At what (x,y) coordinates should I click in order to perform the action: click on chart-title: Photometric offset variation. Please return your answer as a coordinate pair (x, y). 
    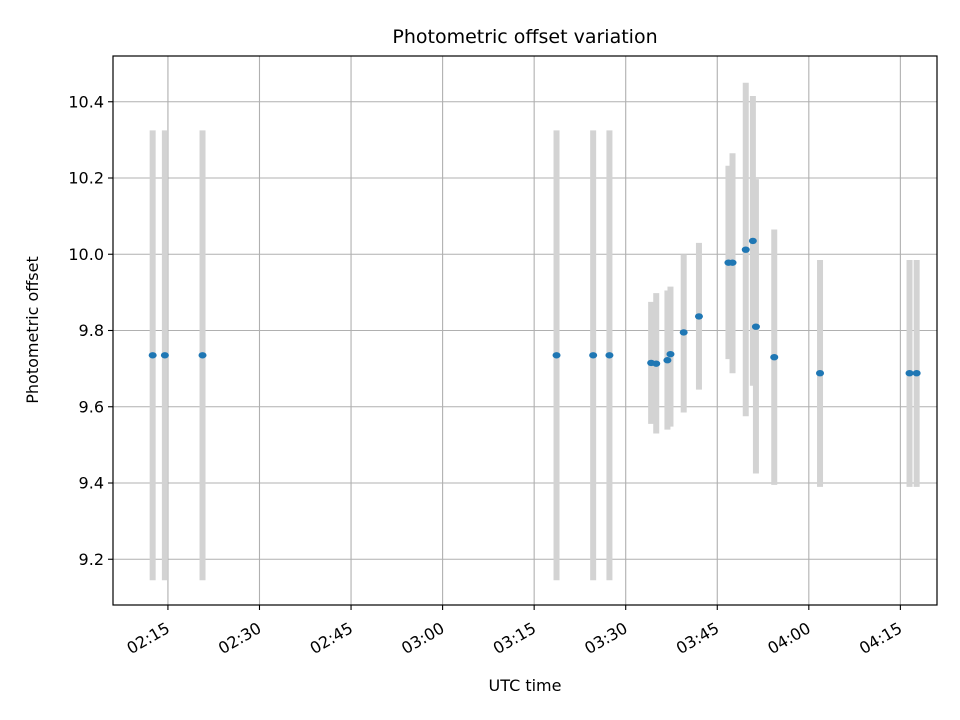
    Looking at the image, I should click on (524, 37).